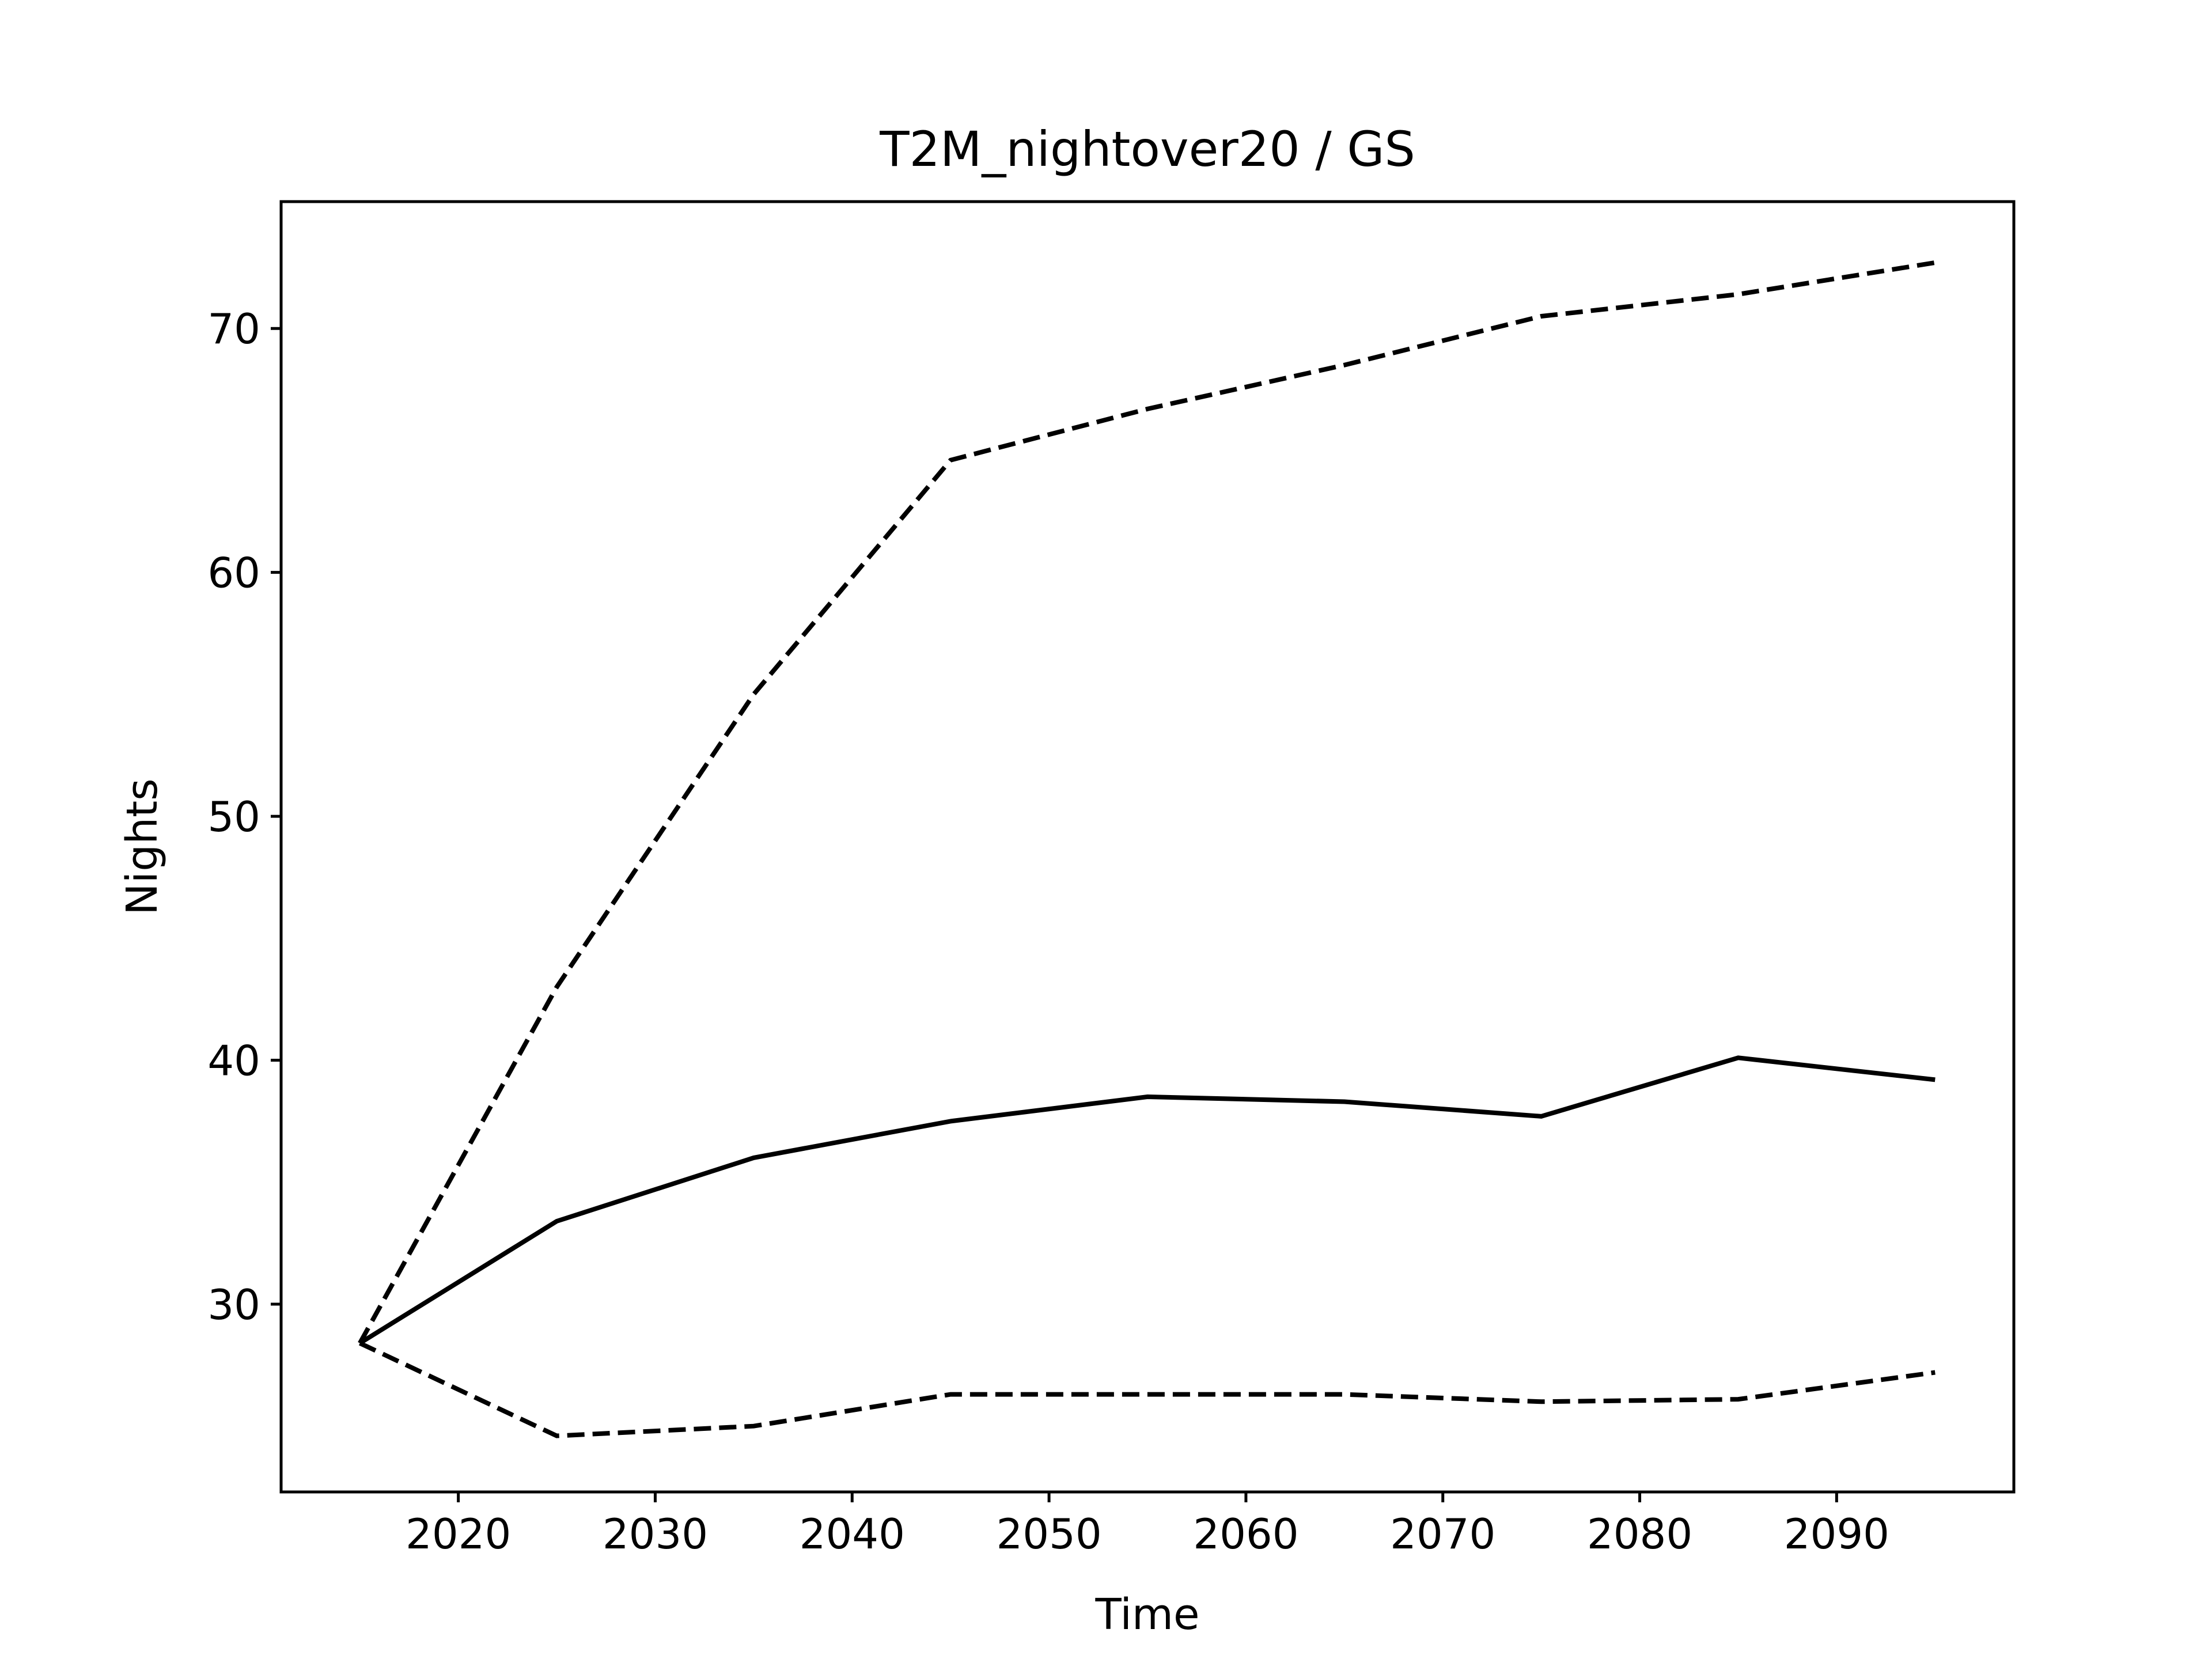 This screenshot has width=2212, height=1659. Describe the element at coordinates (852, 1534) in the screenshot. I see `x-tick-label: 2040` at that location.